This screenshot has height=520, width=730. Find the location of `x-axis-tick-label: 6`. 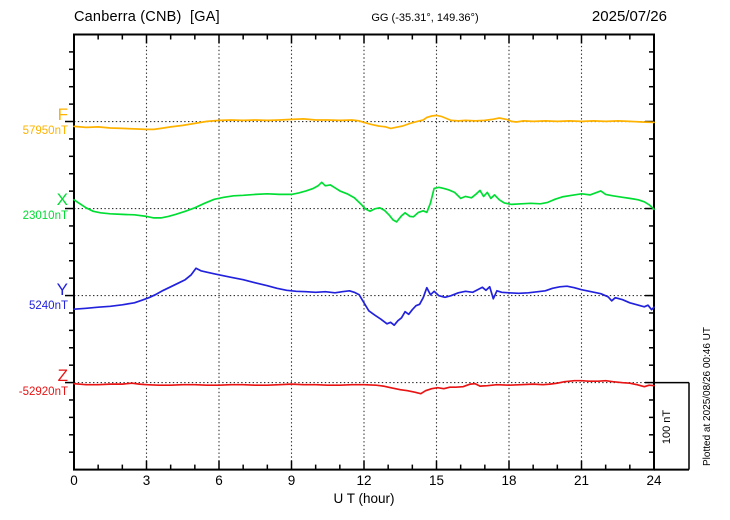

x-axis-tick-label: 6 is located at coordinates (219, 480).